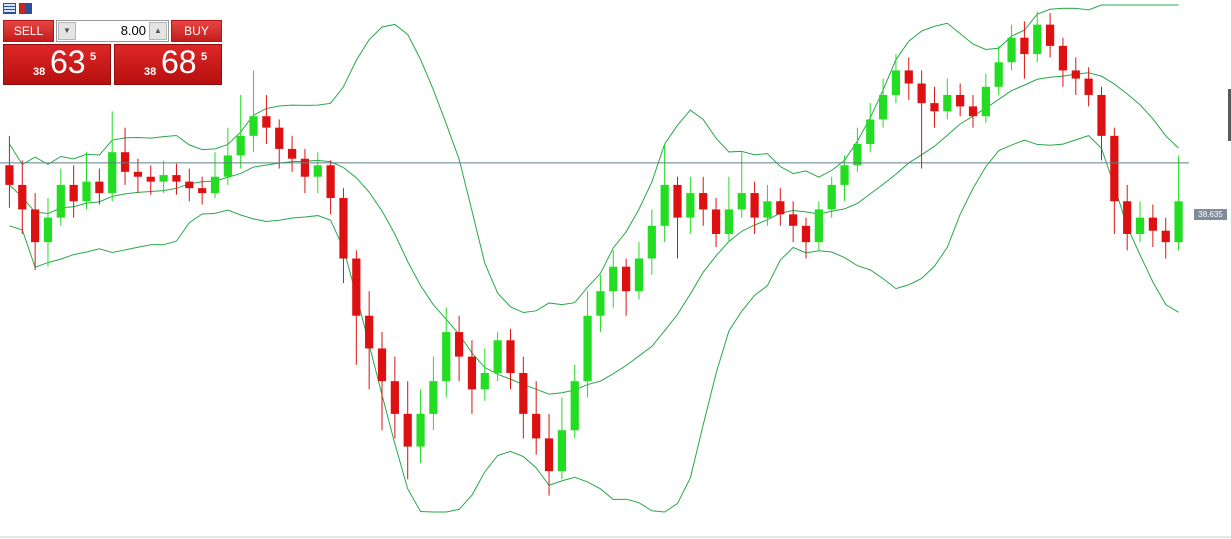  What do you see at coordinates (133, 30) in the screenshot?
I see `lot-size-value: 8.00` at bounding box center [133, 30].